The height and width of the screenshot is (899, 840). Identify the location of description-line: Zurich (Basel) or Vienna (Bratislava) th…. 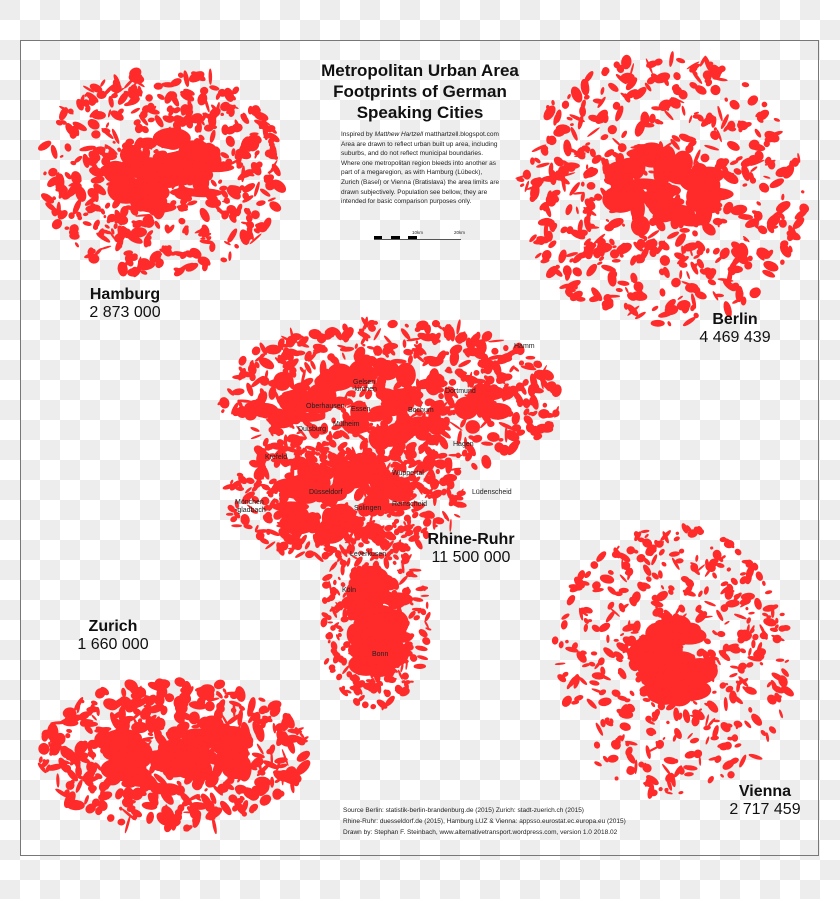
(420, 182).